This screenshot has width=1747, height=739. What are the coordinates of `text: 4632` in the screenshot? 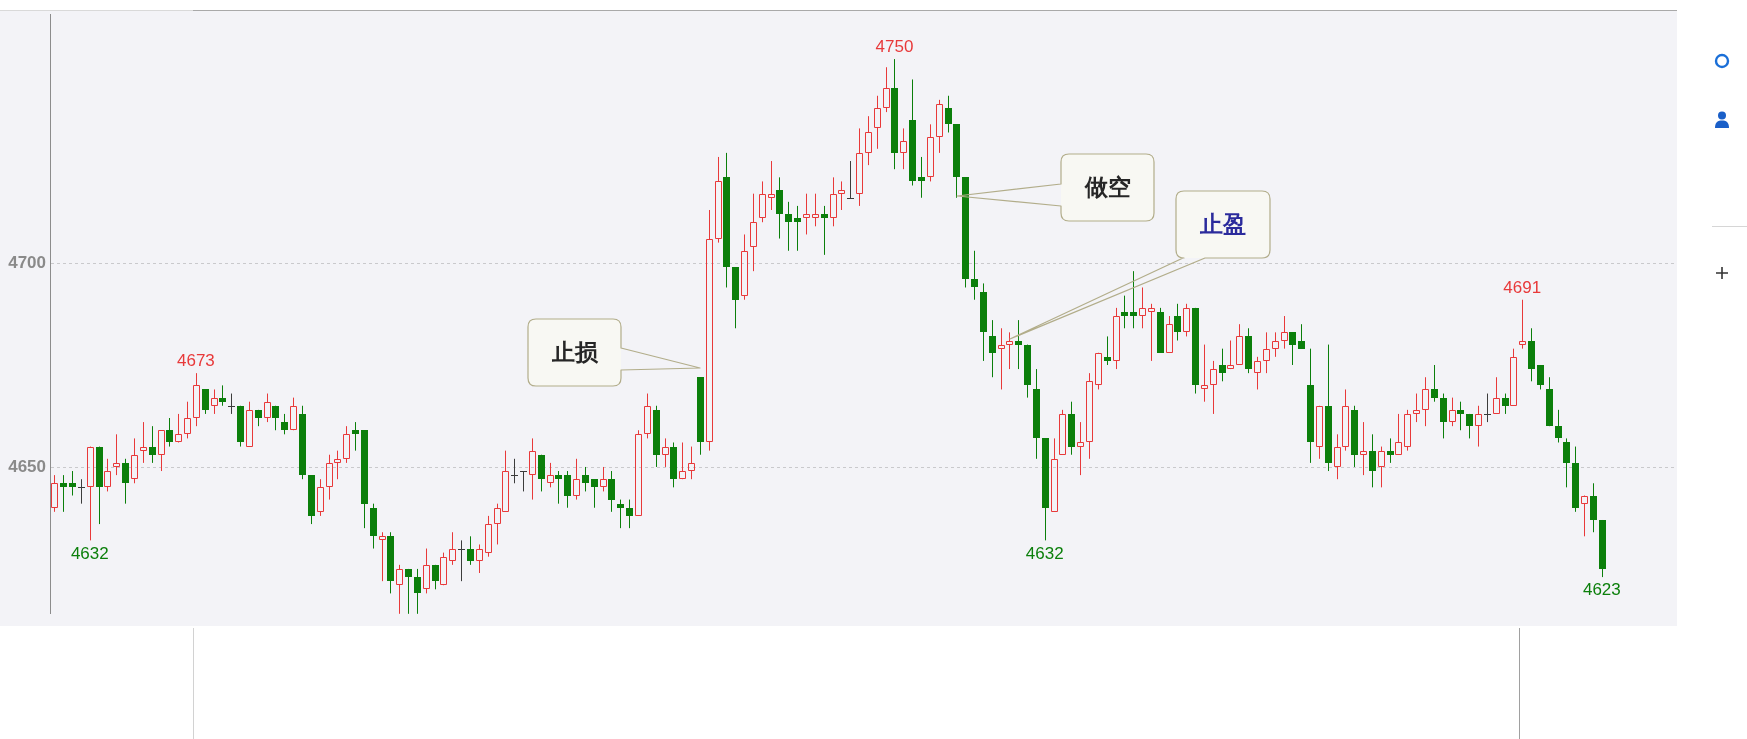 It's located at (89, 553).